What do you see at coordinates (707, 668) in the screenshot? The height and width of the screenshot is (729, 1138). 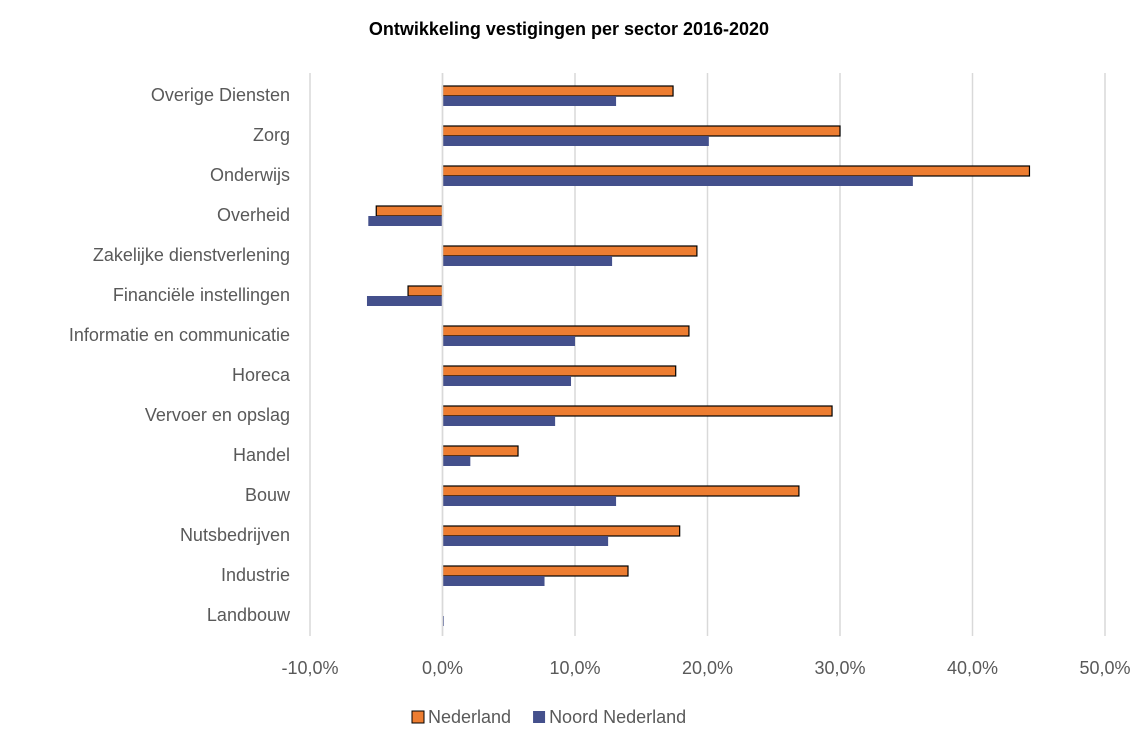 I see `x-tick-label: 20,0%` at bounding box center [707, 668].